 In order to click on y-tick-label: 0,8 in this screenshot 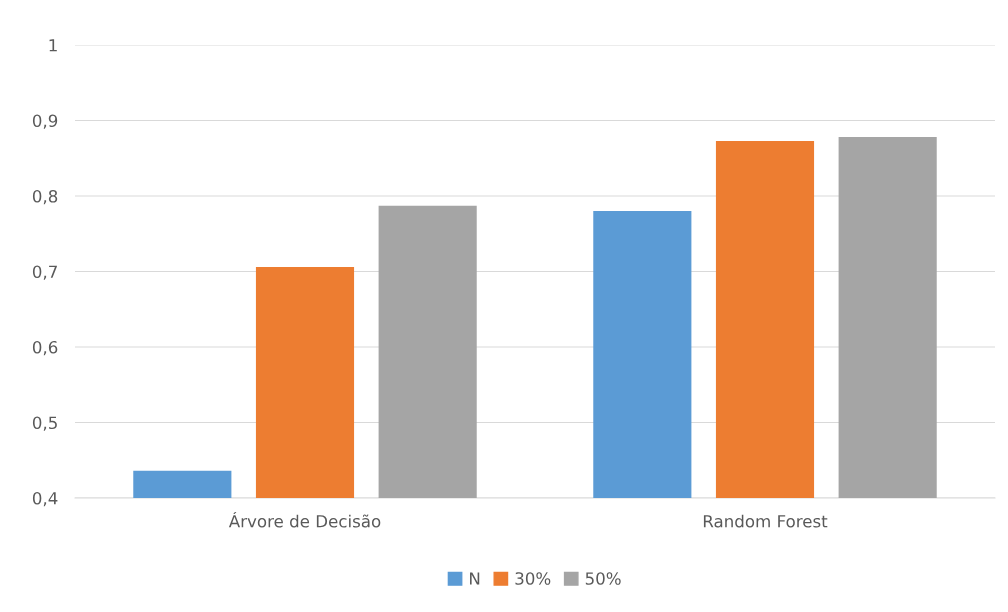, I will do `click(45, 197)`.